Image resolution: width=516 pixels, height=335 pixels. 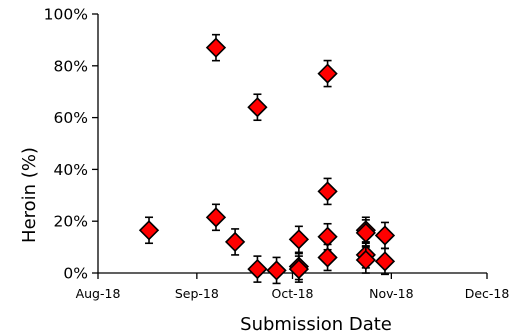 I want to click on y-tick-label: 80%, so click(x=71, y=66).